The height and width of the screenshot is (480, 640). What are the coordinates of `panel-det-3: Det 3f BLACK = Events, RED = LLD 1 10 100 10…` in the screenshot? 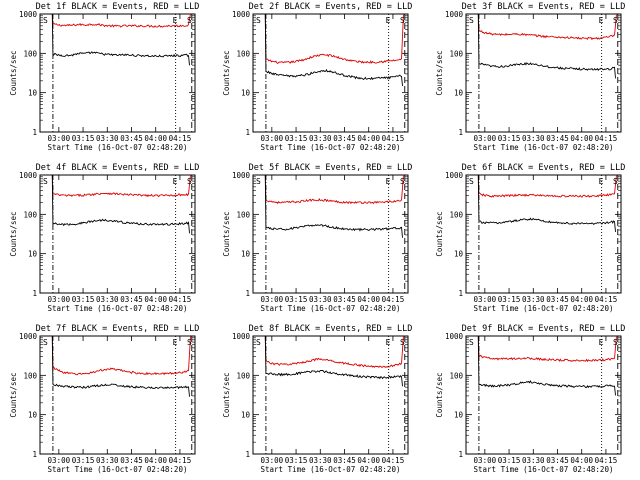 It's located at (530, 77).